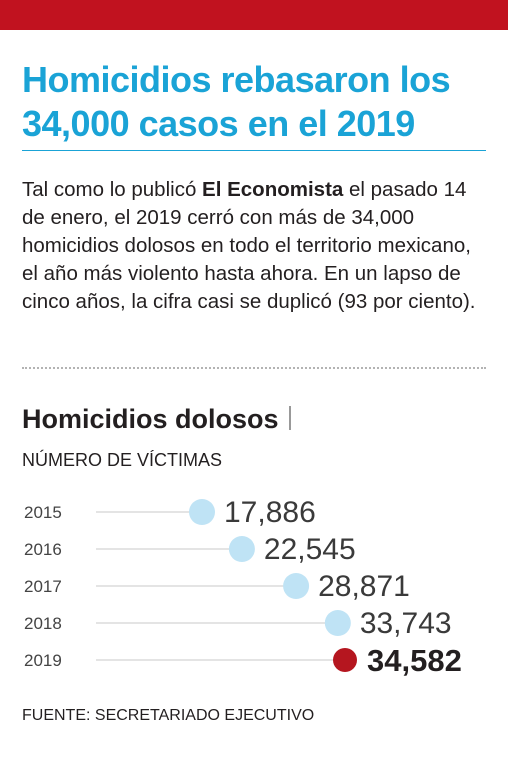  What do you see at coordinates (43, 512) in the screenshot?
I see `year-label: 2015` at bounding box center [43, 512].